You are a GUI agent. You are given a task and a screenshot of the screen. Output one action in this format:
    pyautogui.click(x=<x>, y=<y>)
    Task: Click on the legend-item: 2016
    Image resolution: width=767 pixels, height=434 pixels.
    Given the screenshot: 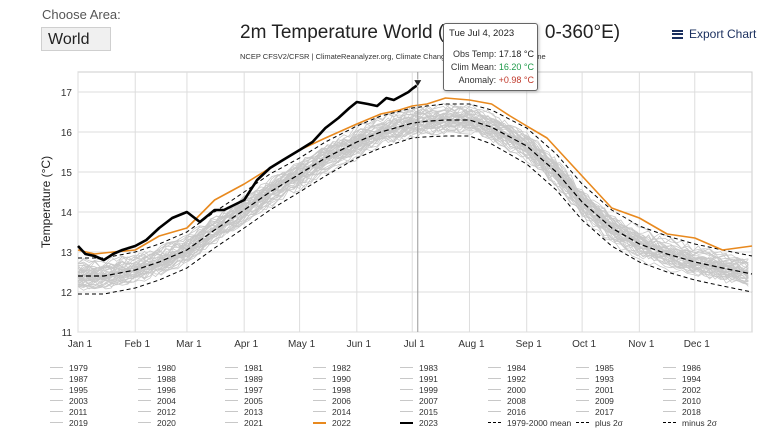 What is the action you would take?
    pyautogui.click(x=507, y=411)
    